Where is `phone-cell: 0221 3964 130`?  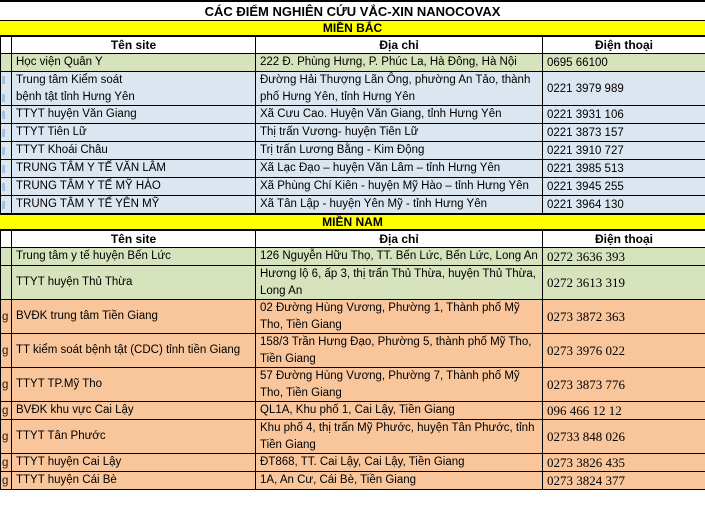
phone-cell: 0221 3964 130 is located at coordinates (623, 204).